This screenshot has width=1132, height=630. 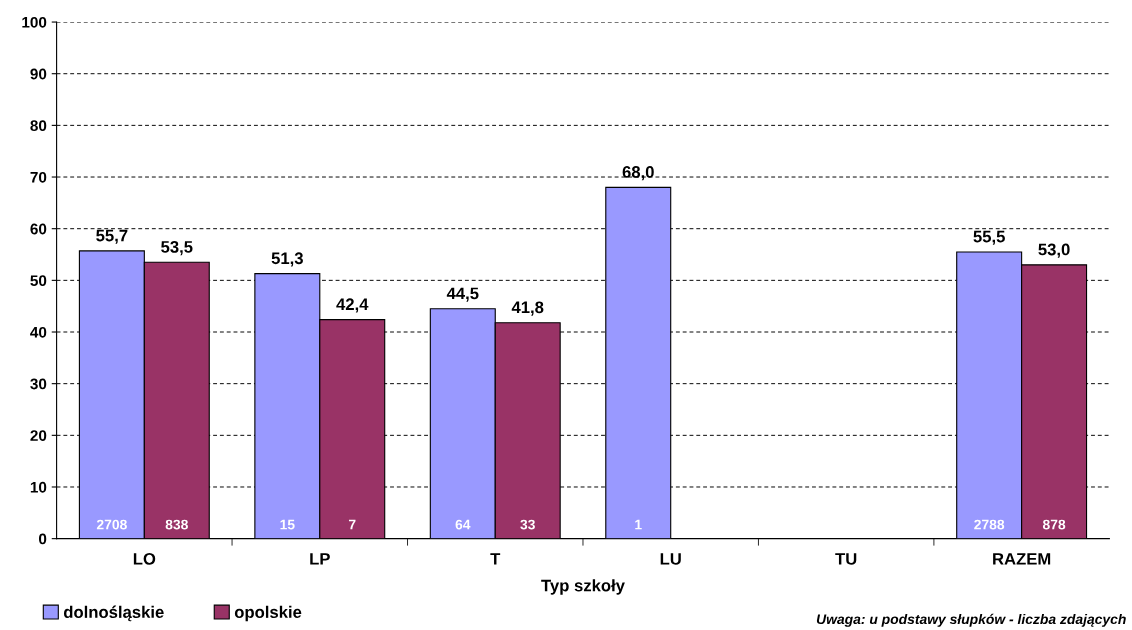 What do you see at coordinates (38, 229) in the screenshot?
I see `y-tick-label: 60` at bounding box center [38, 229].